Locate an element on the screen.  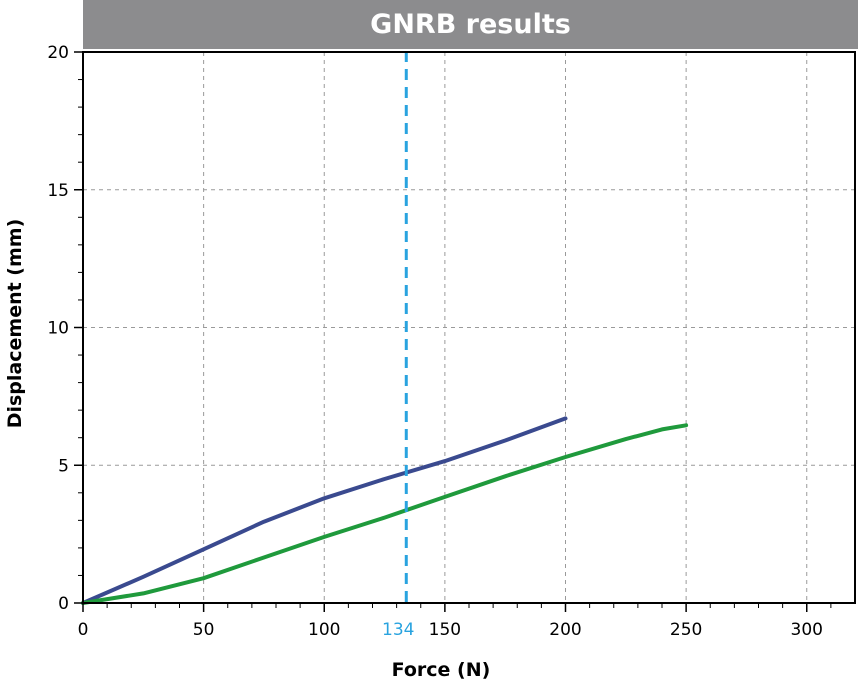
y-tick-label: 5 is located at coordinates (63, 466).